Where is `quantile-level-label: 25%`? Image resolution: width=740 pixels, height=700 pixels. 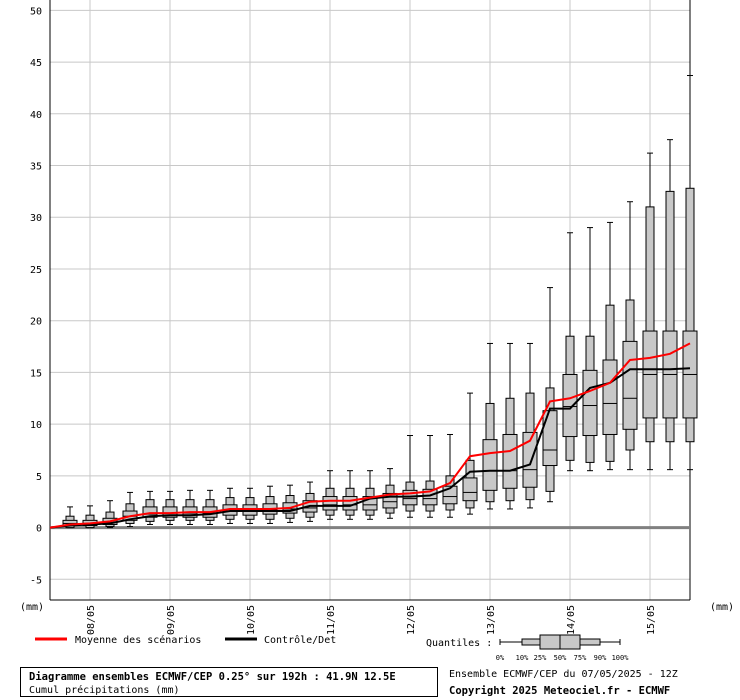
quantile-level-label: 25% is located at coordinates (540, 658).